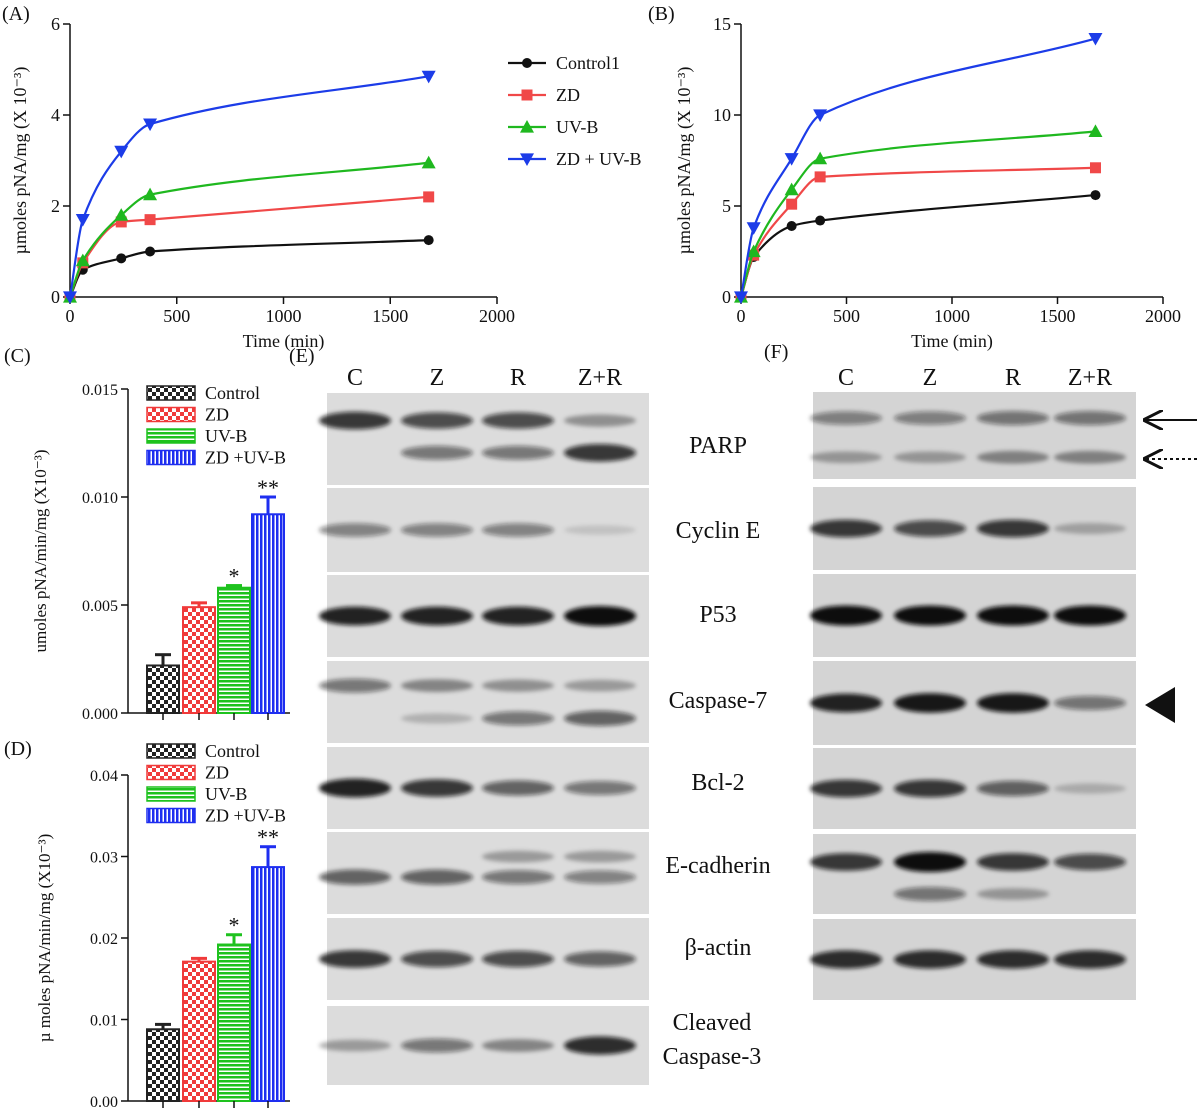  What do you see at coordinates (726, 297) in the screenshot?
I see `y-tick-label: 0` at bounding box center [726, 297].